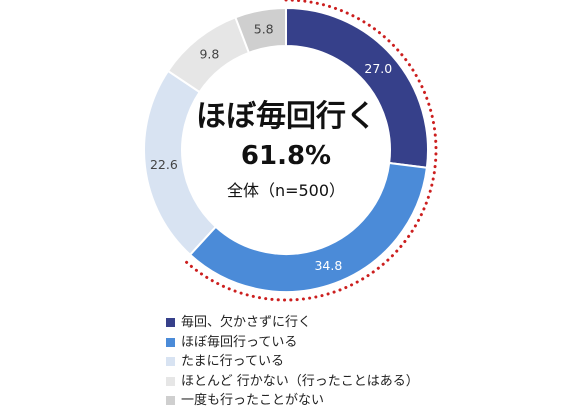  What do you see at coordinates (286, 116) in the screenshot?
I see `center-title: ほぼ毎回行く` at bounding box center [286, 116].